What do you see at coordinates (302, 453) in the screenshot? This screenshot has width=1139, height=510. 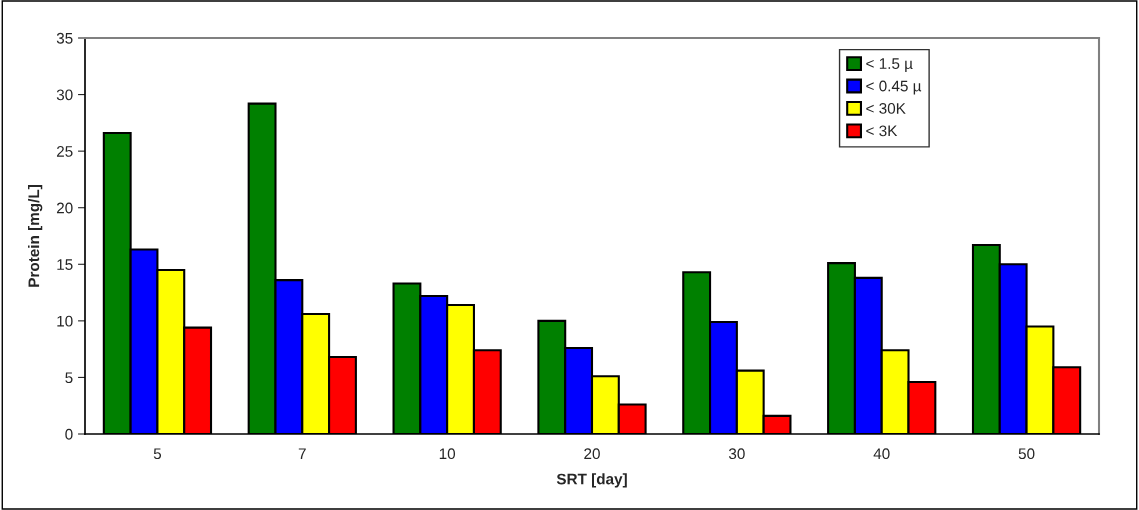 I see `x-tick-label: 7` at bounding box center [302, 453].